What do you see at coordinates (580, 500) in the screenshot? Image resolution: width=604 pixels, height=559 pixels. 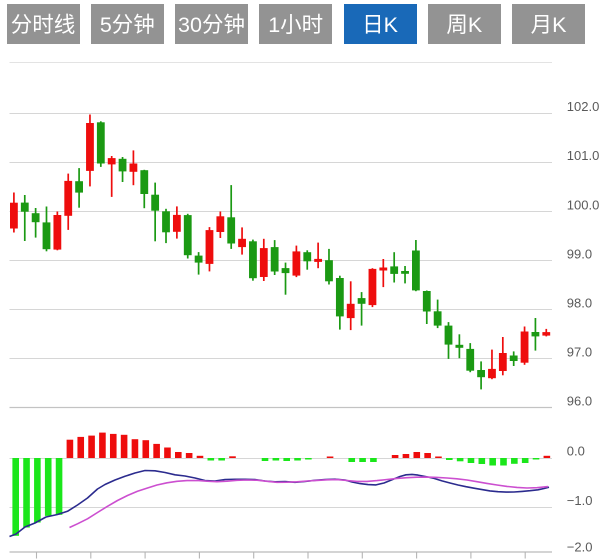 I see `svg-text: −1.0` at bounding box center [580, 500].